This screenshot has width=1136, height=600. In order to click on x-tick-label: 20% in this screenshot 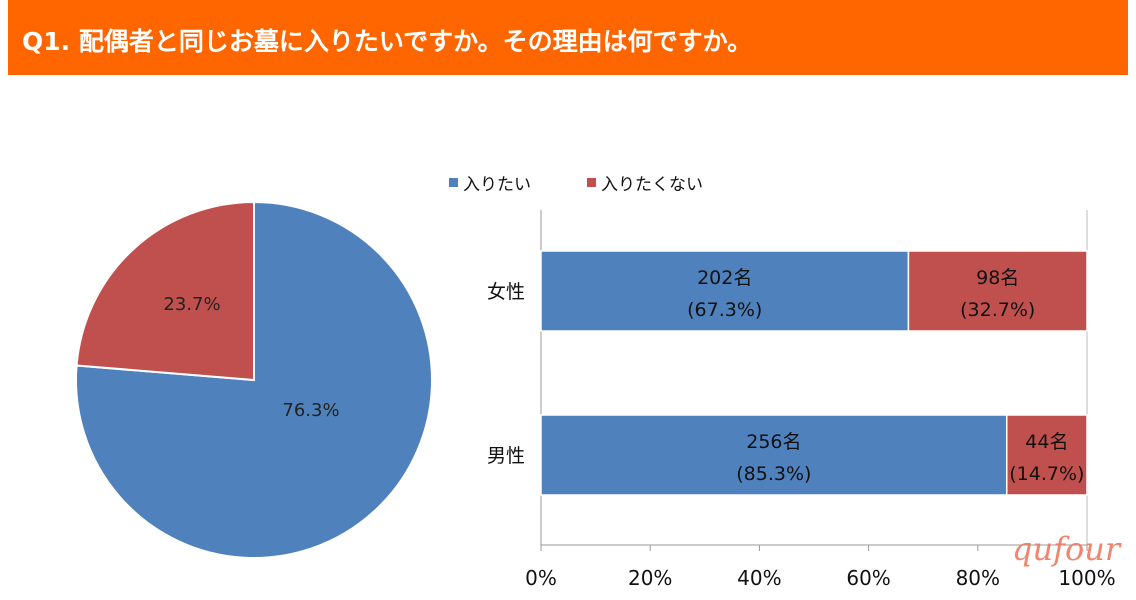, I will do `click(650, 578)`.